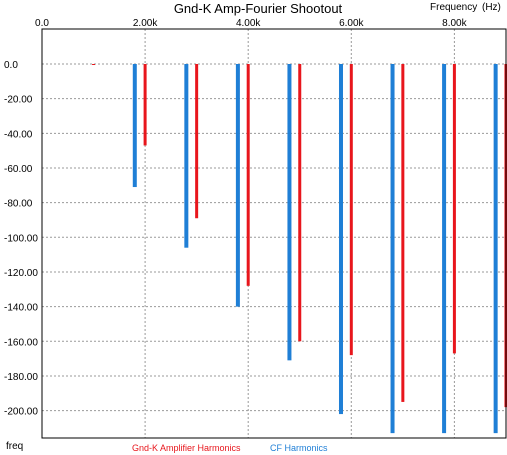 Image resolution: width=507 pixels, height=455 pixels. I want to click on y-tick-label: -200.00, so click(21, 412).